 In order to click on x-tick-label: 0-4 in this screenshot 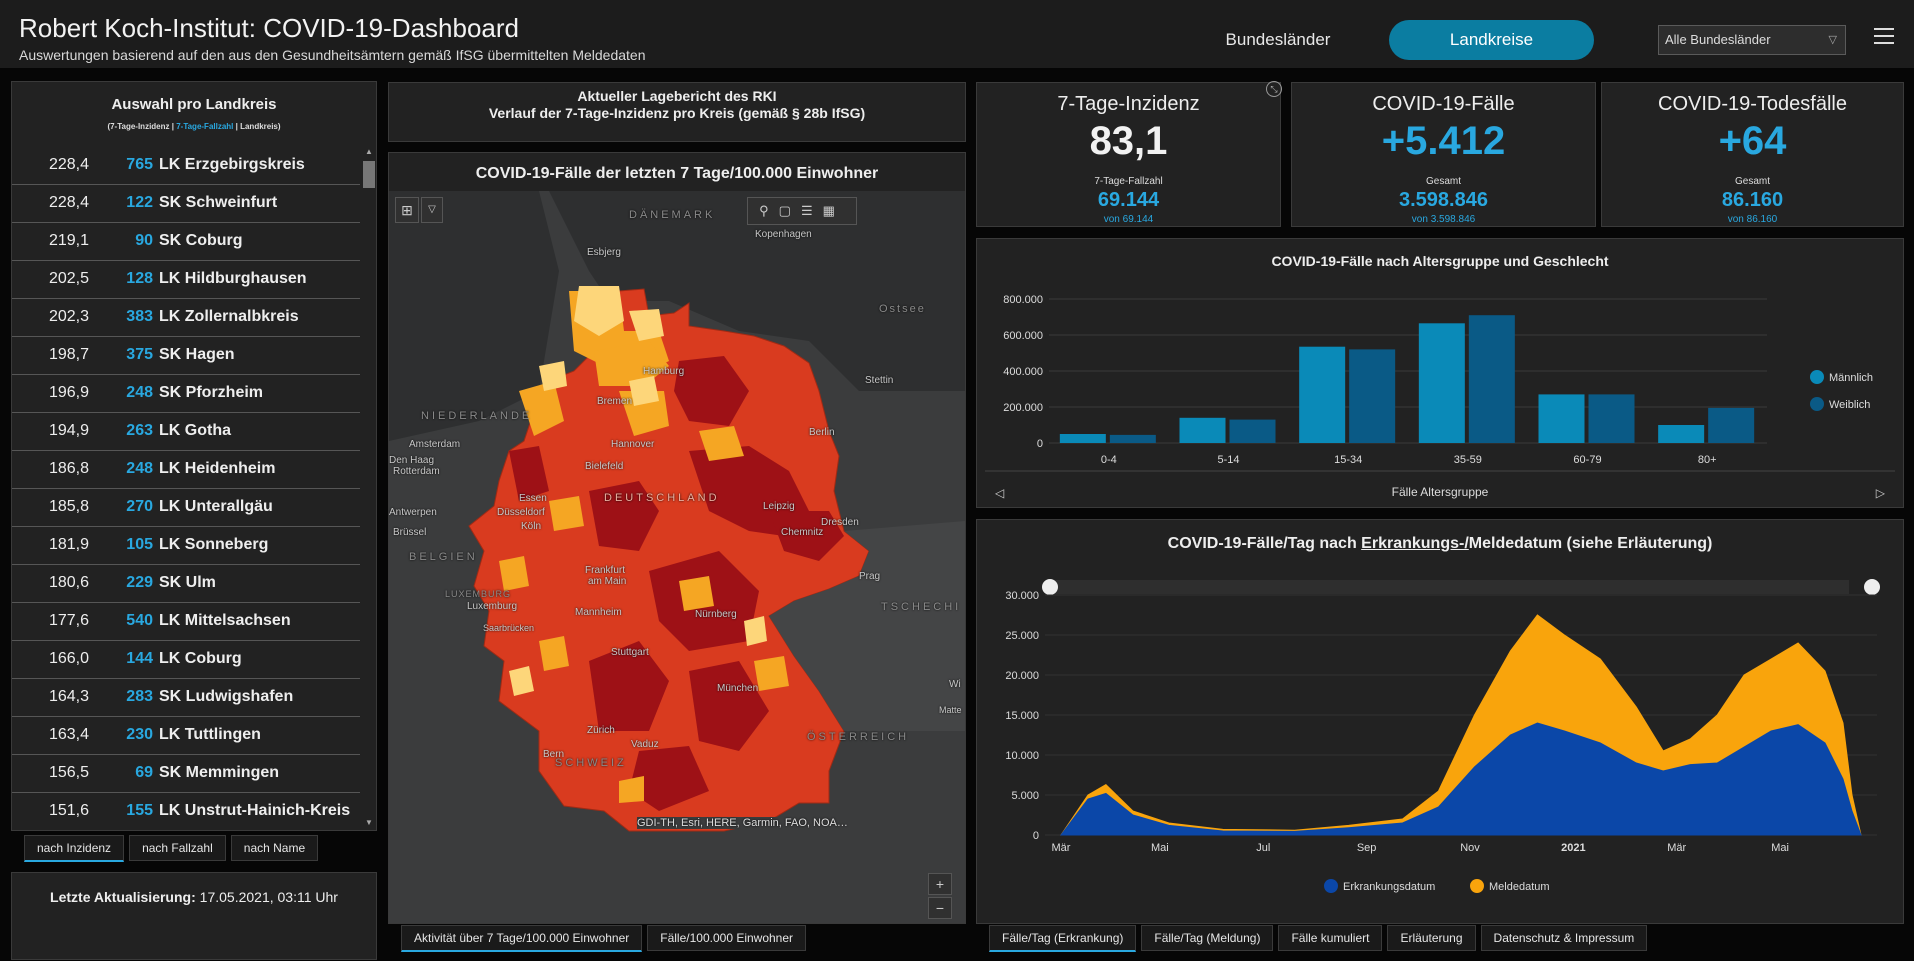, I will do `click(1109, 460)`.